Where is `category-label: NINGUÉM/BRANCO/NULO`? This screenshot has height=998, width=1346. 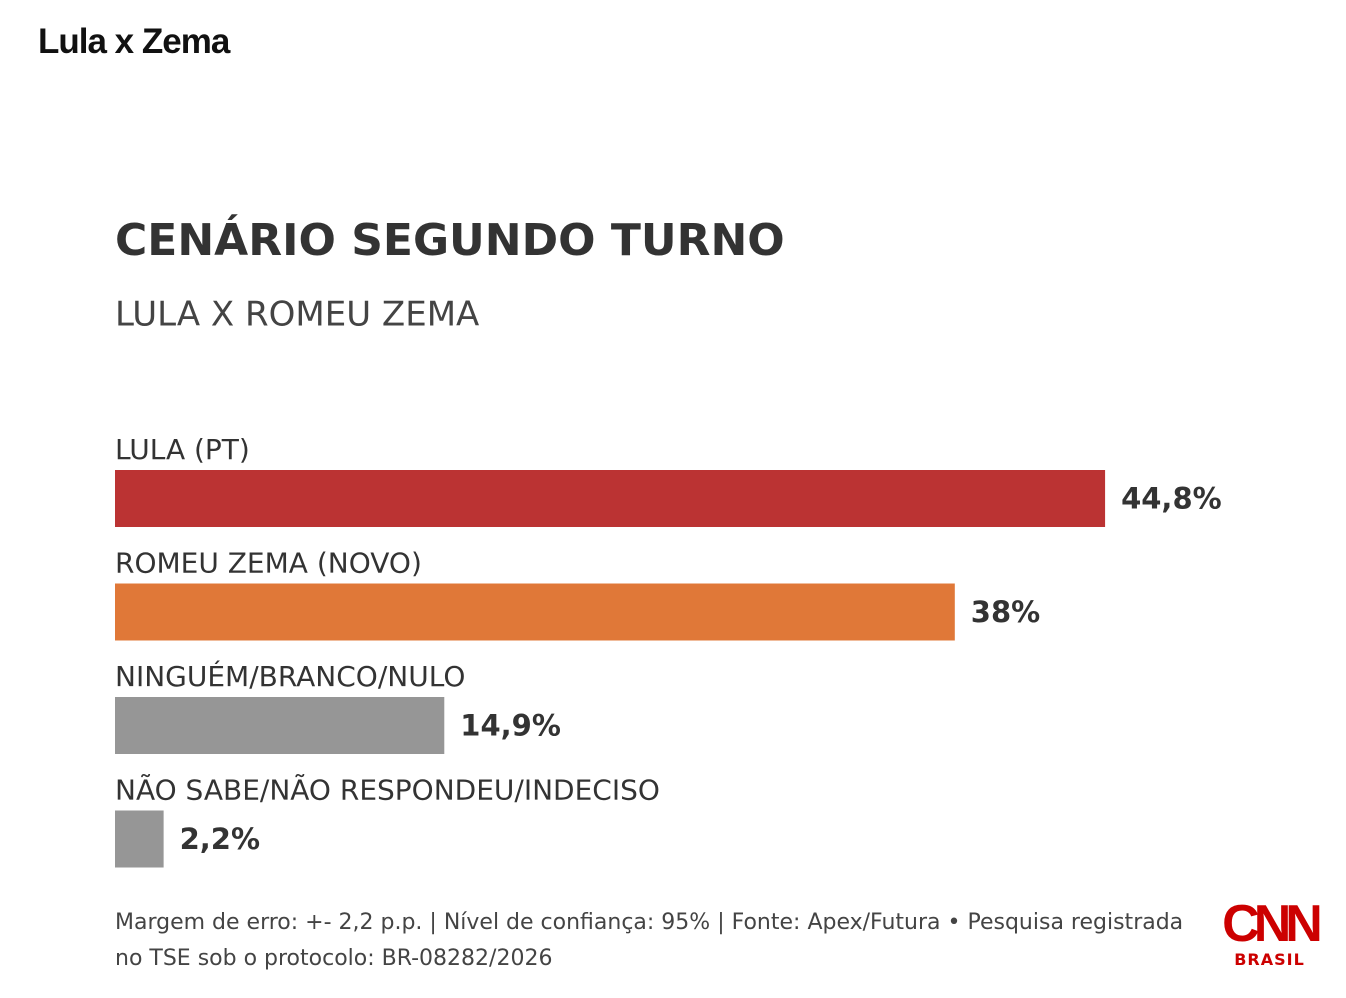 category-label: NINGUÉM/BRANCO/NULO is located at coordinates (290, 676).